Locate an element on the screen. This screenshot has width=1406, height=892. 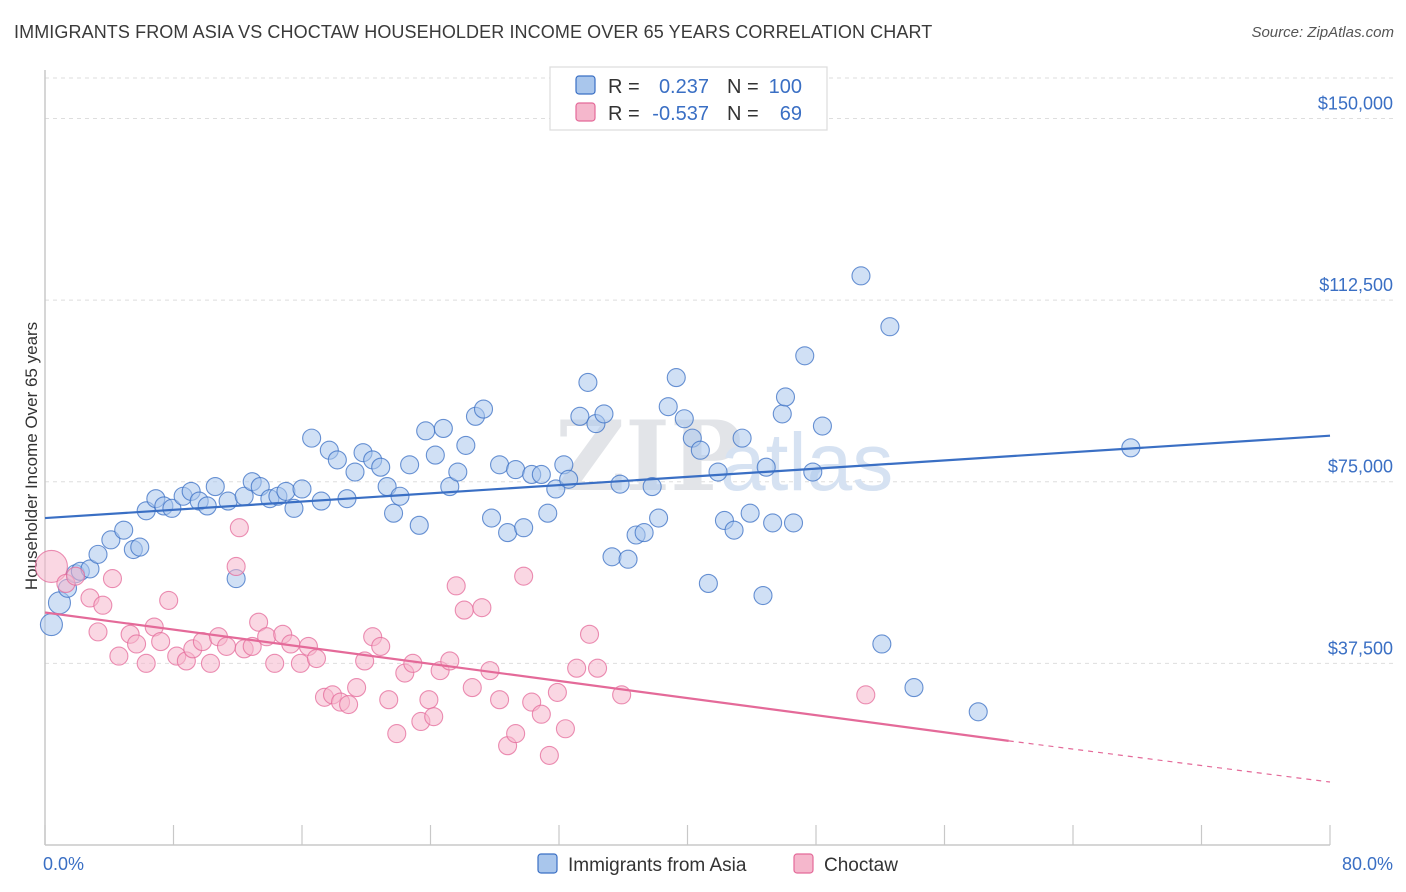
bottom-legend-label-choctaw: Choctaw is located at coordinates (861, 865).